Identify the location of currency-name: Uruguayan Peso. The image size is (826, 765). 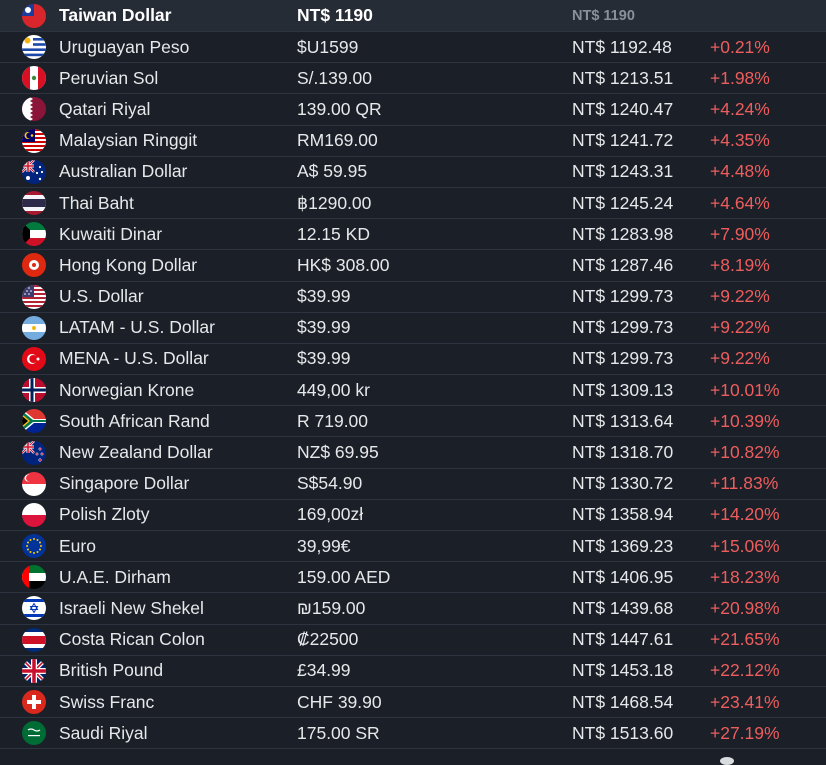
(124, 46).